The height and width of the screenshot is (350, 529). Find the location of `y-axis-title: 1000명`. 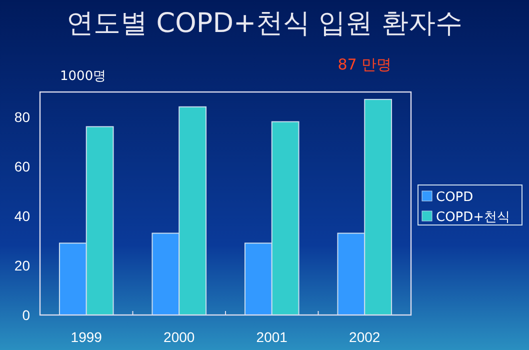

y-axis-title: 1000명 is located at coordinates (83, 76).